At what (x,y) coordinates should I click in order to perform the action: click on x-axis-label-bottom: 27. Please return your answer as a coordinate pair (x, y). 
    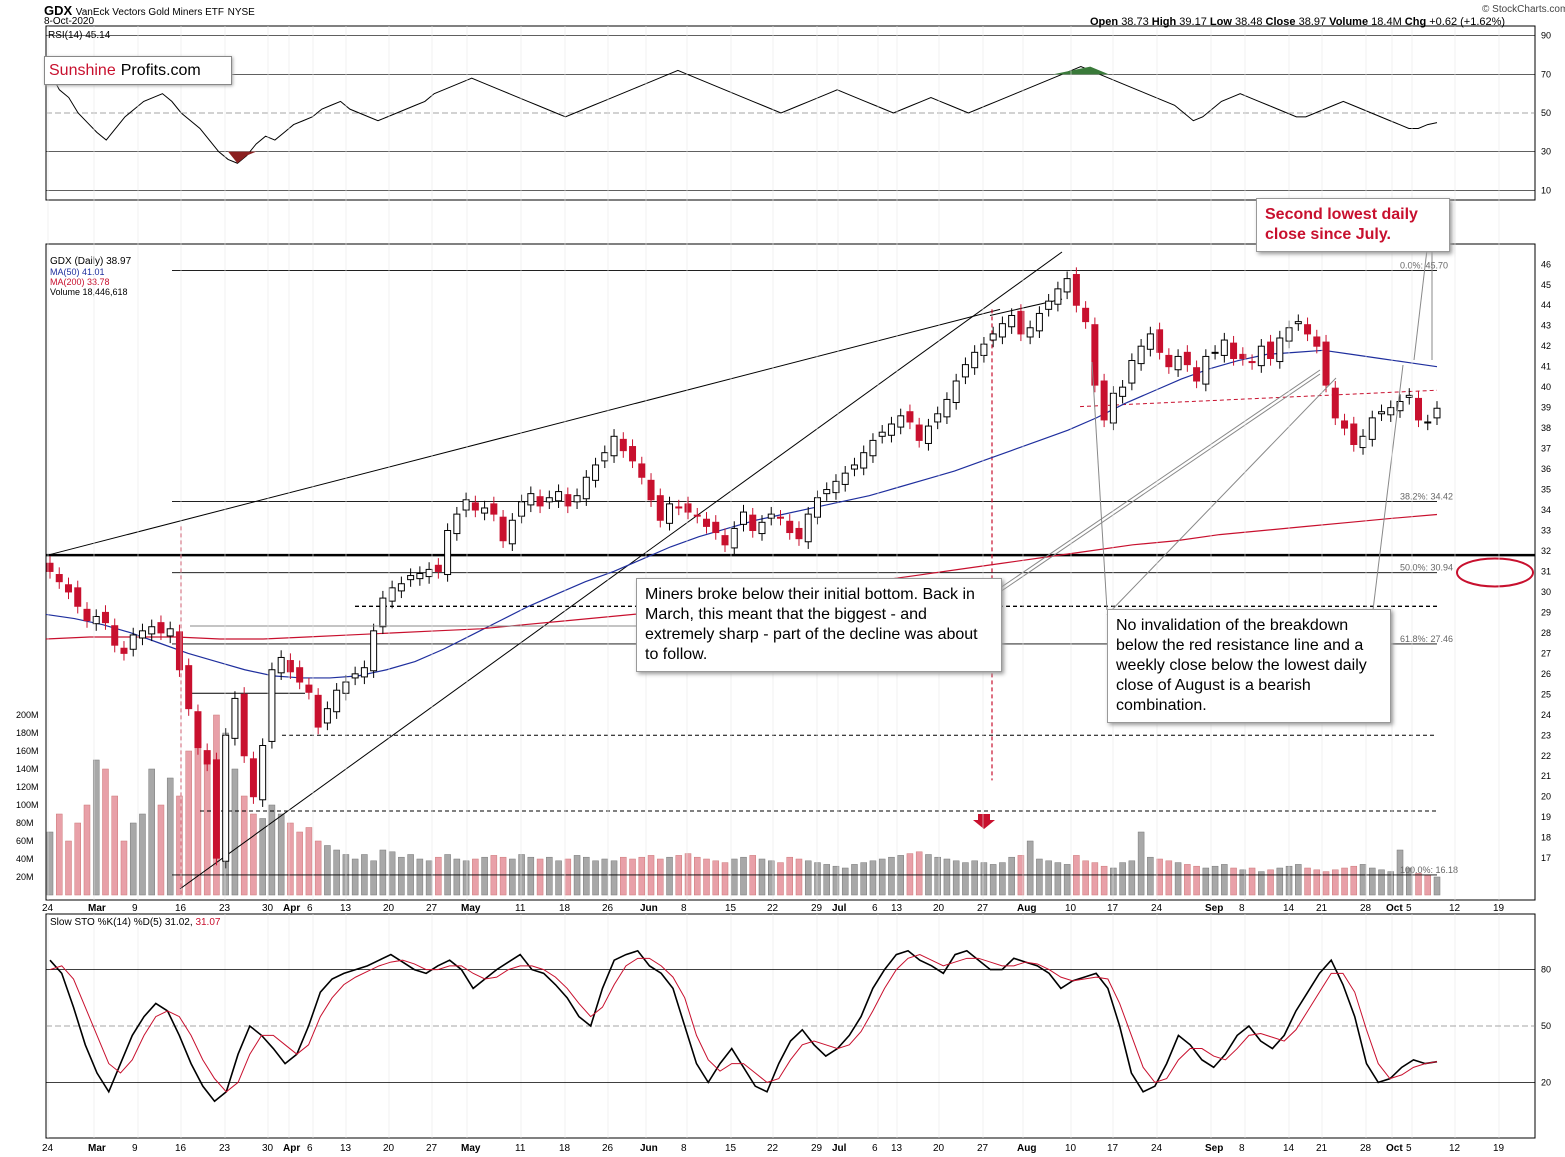
    Looking at the image, I should click on (432, 1148).